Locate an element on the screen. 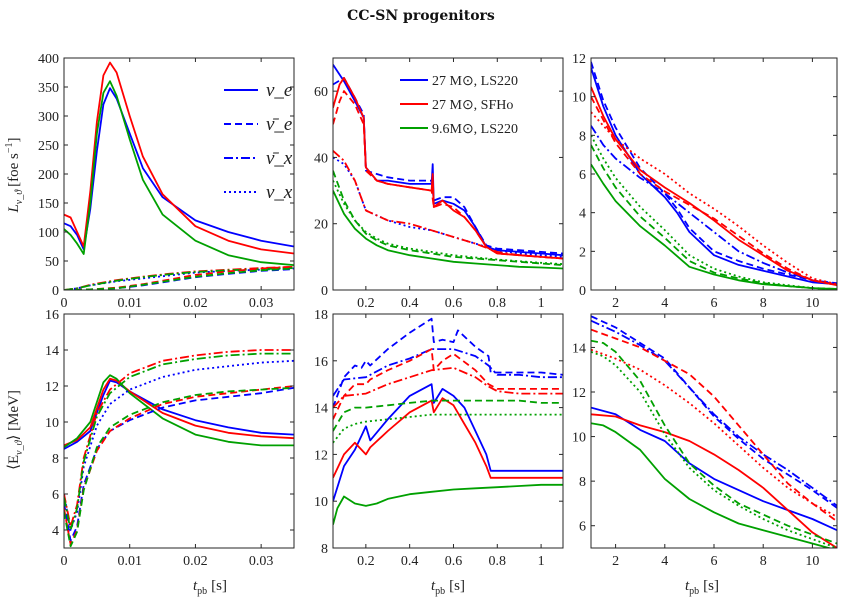  xlabel-left: tpb [s] is located at coordinates (210, 587).